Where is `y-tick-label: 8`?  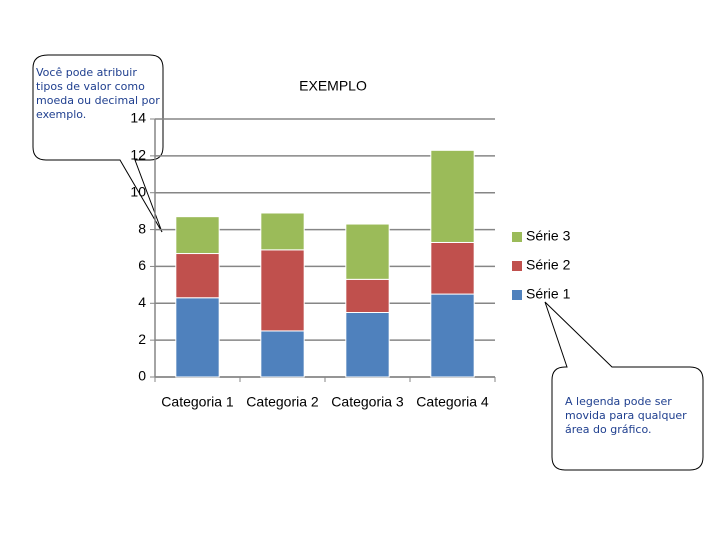 y-tick-label: 8 is located at coordinates (142, 228).